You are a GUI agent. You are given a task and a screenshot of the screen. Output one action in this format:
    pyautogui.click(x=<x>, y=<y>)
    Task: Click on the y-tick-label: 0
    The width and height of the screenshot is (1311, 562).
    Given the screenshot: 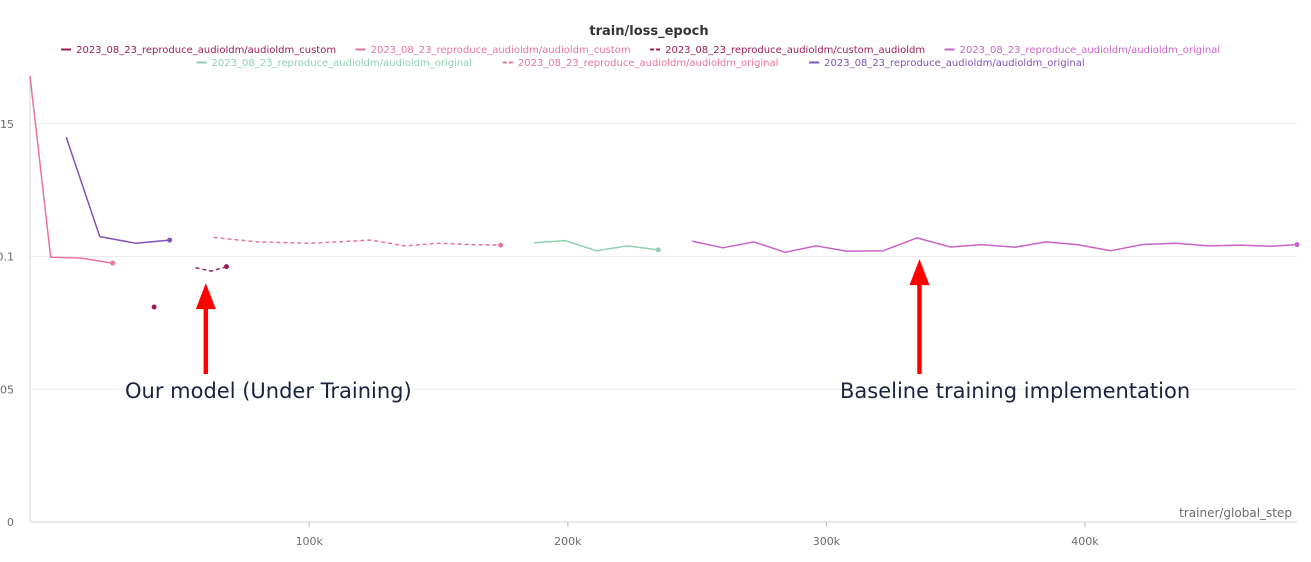 What is the action you would take?
    pyautogui.click(x=10, y=522)
    